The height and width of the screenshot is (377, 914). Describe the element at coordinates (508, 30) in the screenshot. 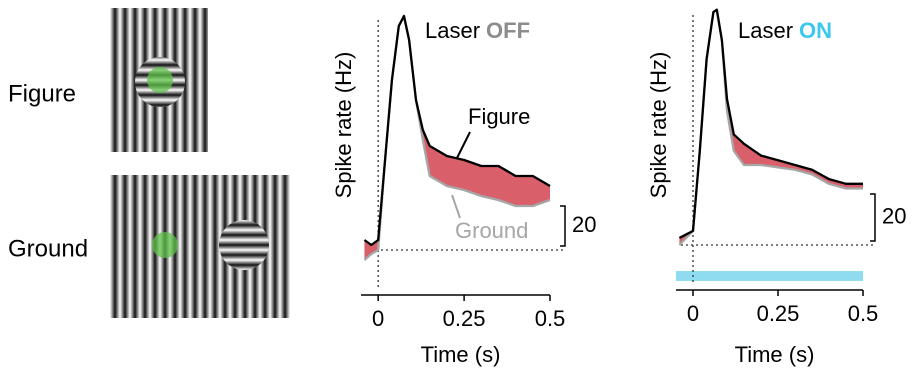

I see `title-condition: OFF` at that location.